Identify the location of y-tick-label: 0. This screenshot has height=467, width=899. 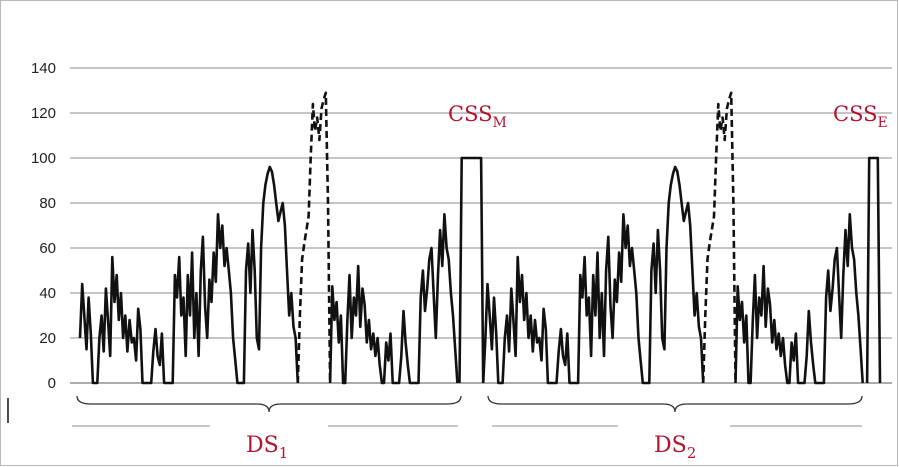
(52, 383).